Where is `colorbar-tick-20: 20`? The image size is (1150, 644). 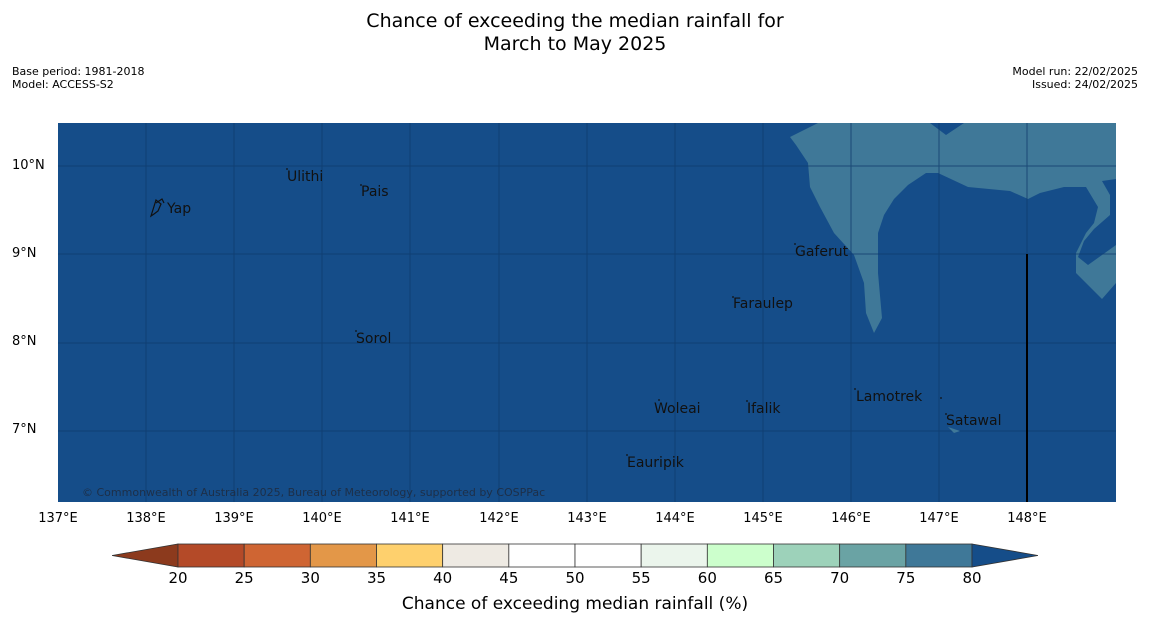 colorbar-tick-20: 20 is located at coordinates (178, 578).